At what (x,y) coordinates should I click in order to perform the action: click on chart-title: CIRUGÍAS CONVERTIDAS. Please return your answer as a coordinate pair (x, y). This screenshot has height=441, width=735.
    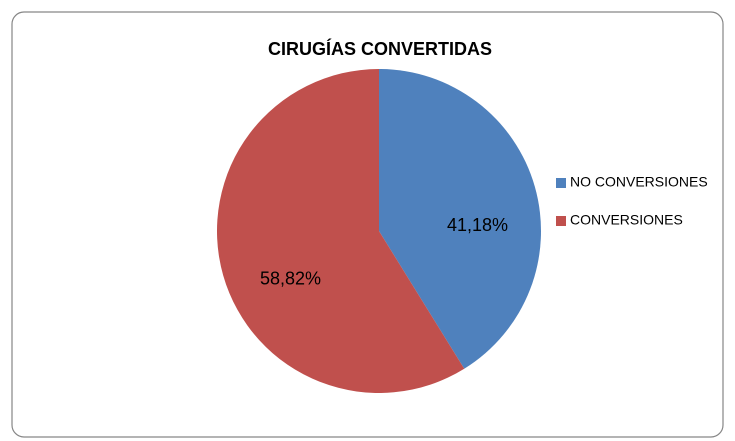
    Looking at the image, I should click on (380, 48).